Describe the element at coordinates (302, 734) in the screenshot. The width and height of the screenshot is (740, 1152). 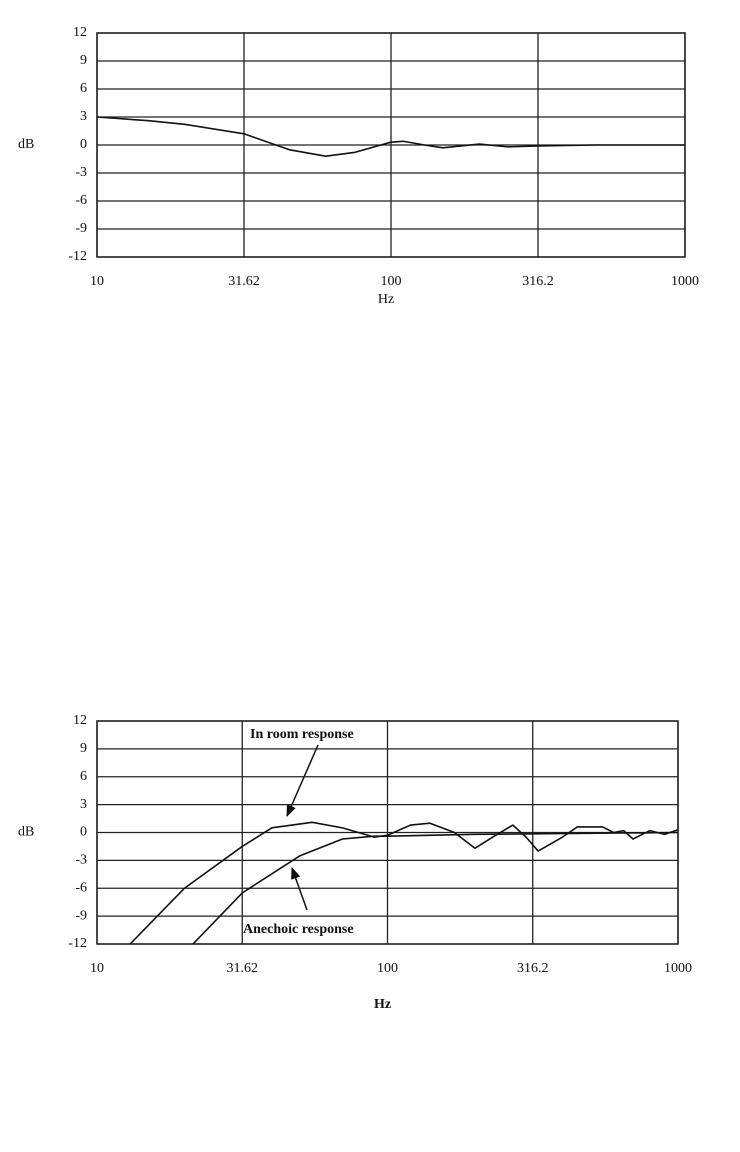
I see `annotation: In room response` at that location.